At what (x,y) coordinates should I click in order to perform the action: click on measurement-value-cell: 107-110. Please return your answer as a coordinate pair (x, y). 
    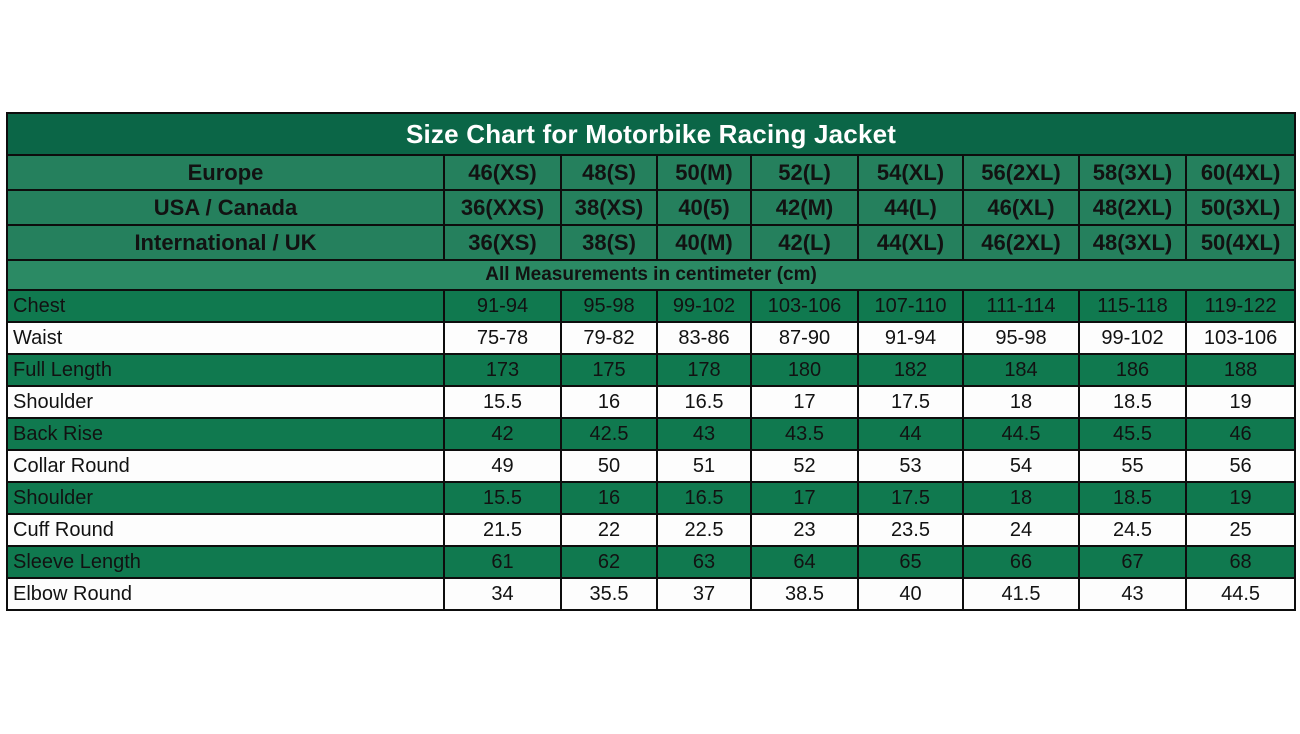
    Looking at the image, I should click on (910, 306).